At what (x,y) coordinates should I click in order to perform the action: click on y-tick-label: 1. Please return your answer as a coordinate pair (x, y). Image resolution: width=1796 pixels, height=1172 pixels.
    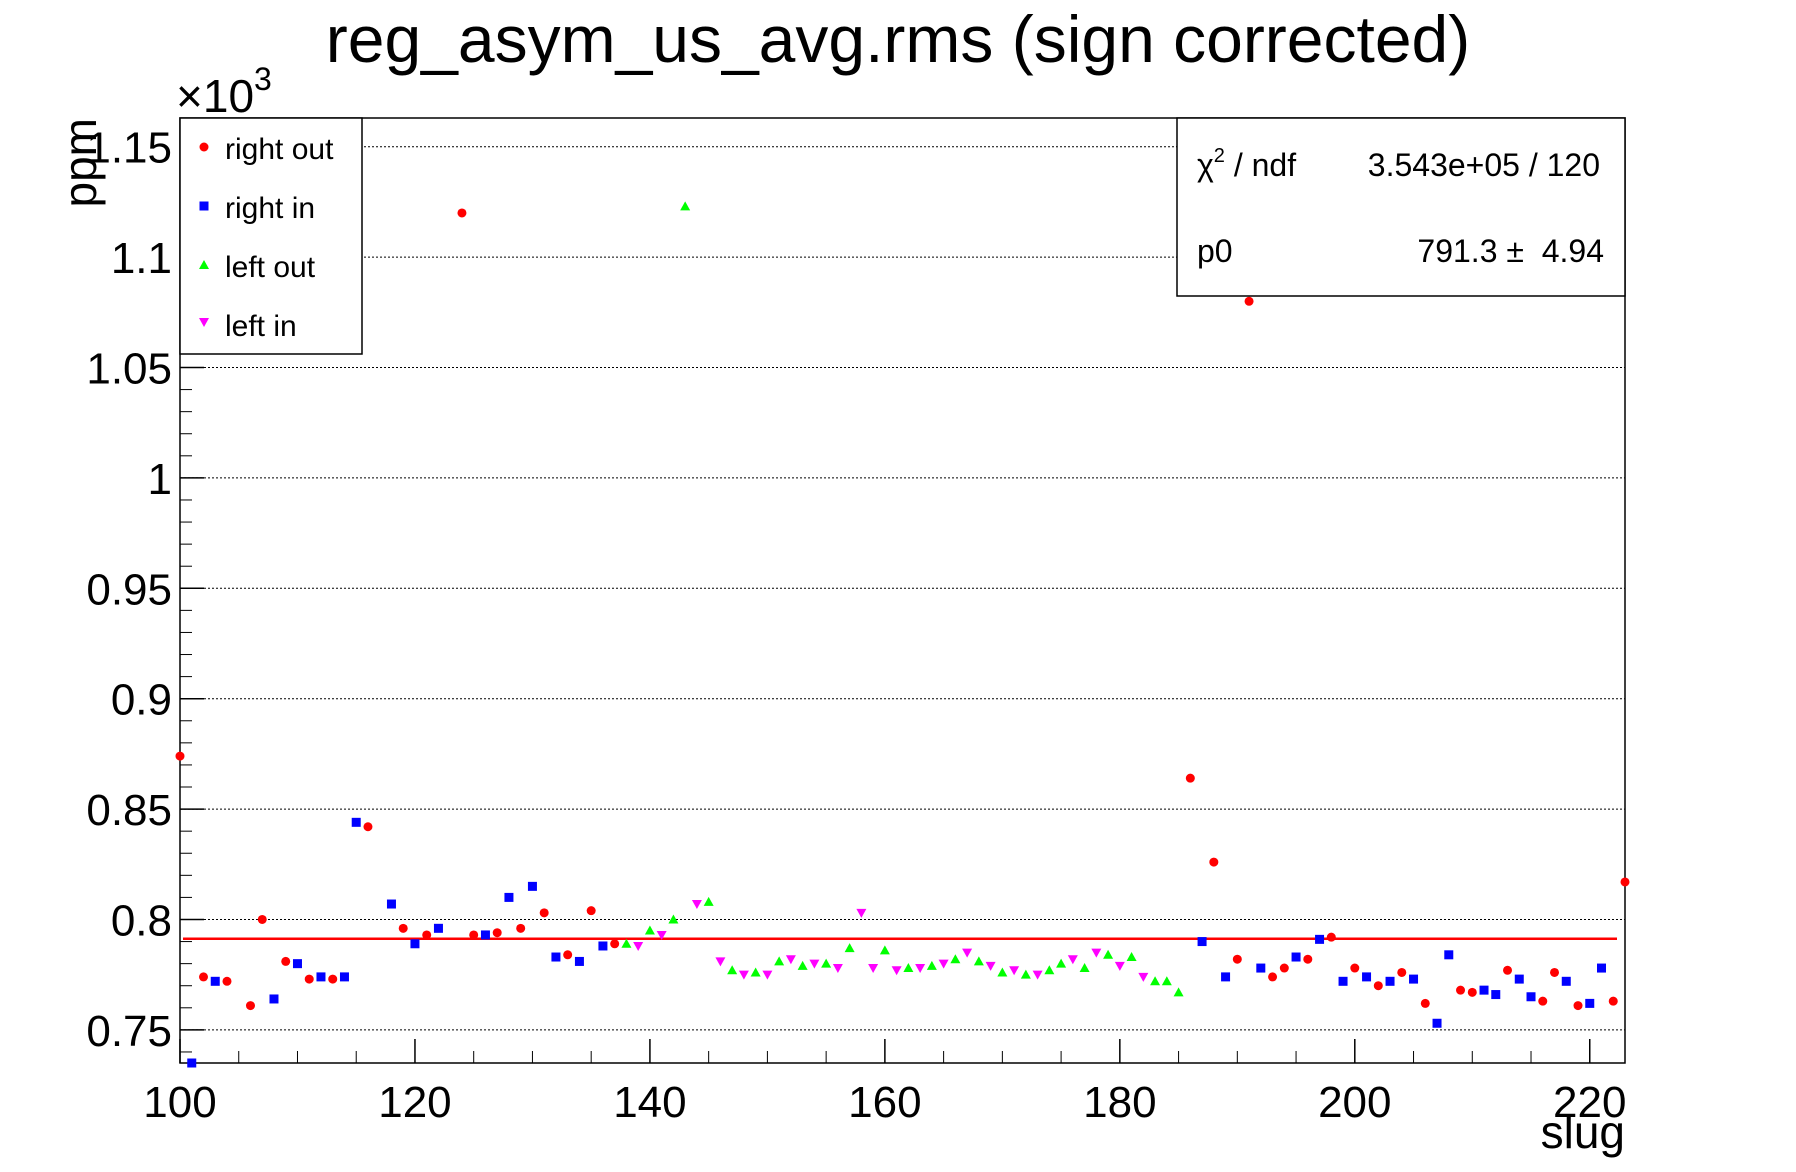
    Looking at the image, I should click on (160, 479).